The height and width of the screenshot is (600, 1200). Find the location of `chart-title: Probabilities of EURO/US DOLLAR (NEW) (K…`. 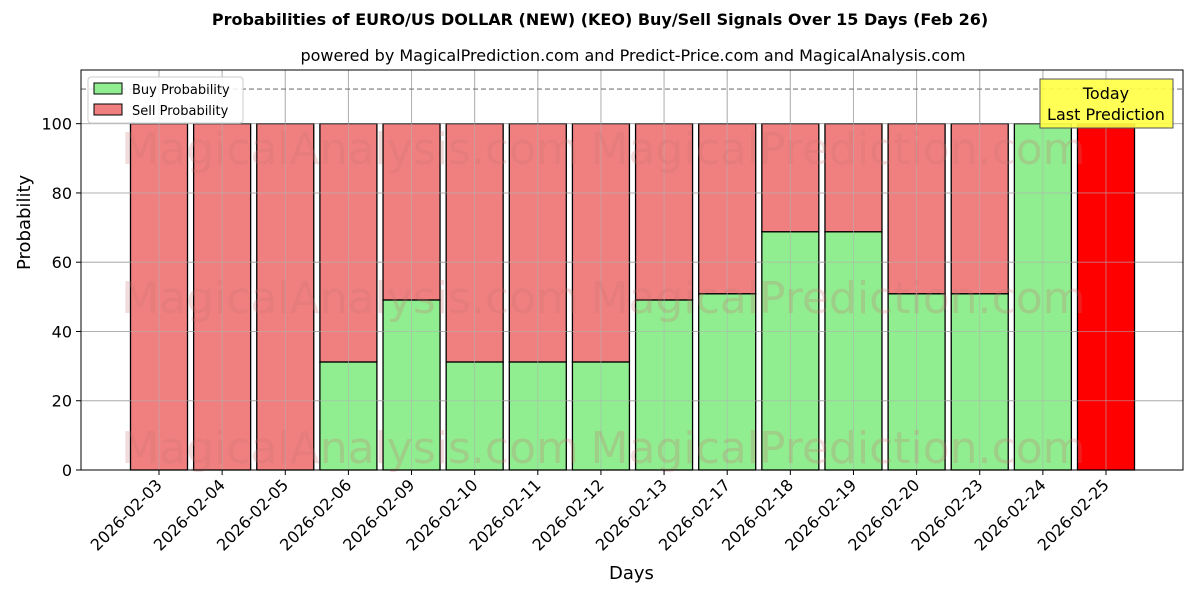

chart-title: Probabilities of EURO/US DOLLAR (NEW) (K… is located at coordinates (600, 19).